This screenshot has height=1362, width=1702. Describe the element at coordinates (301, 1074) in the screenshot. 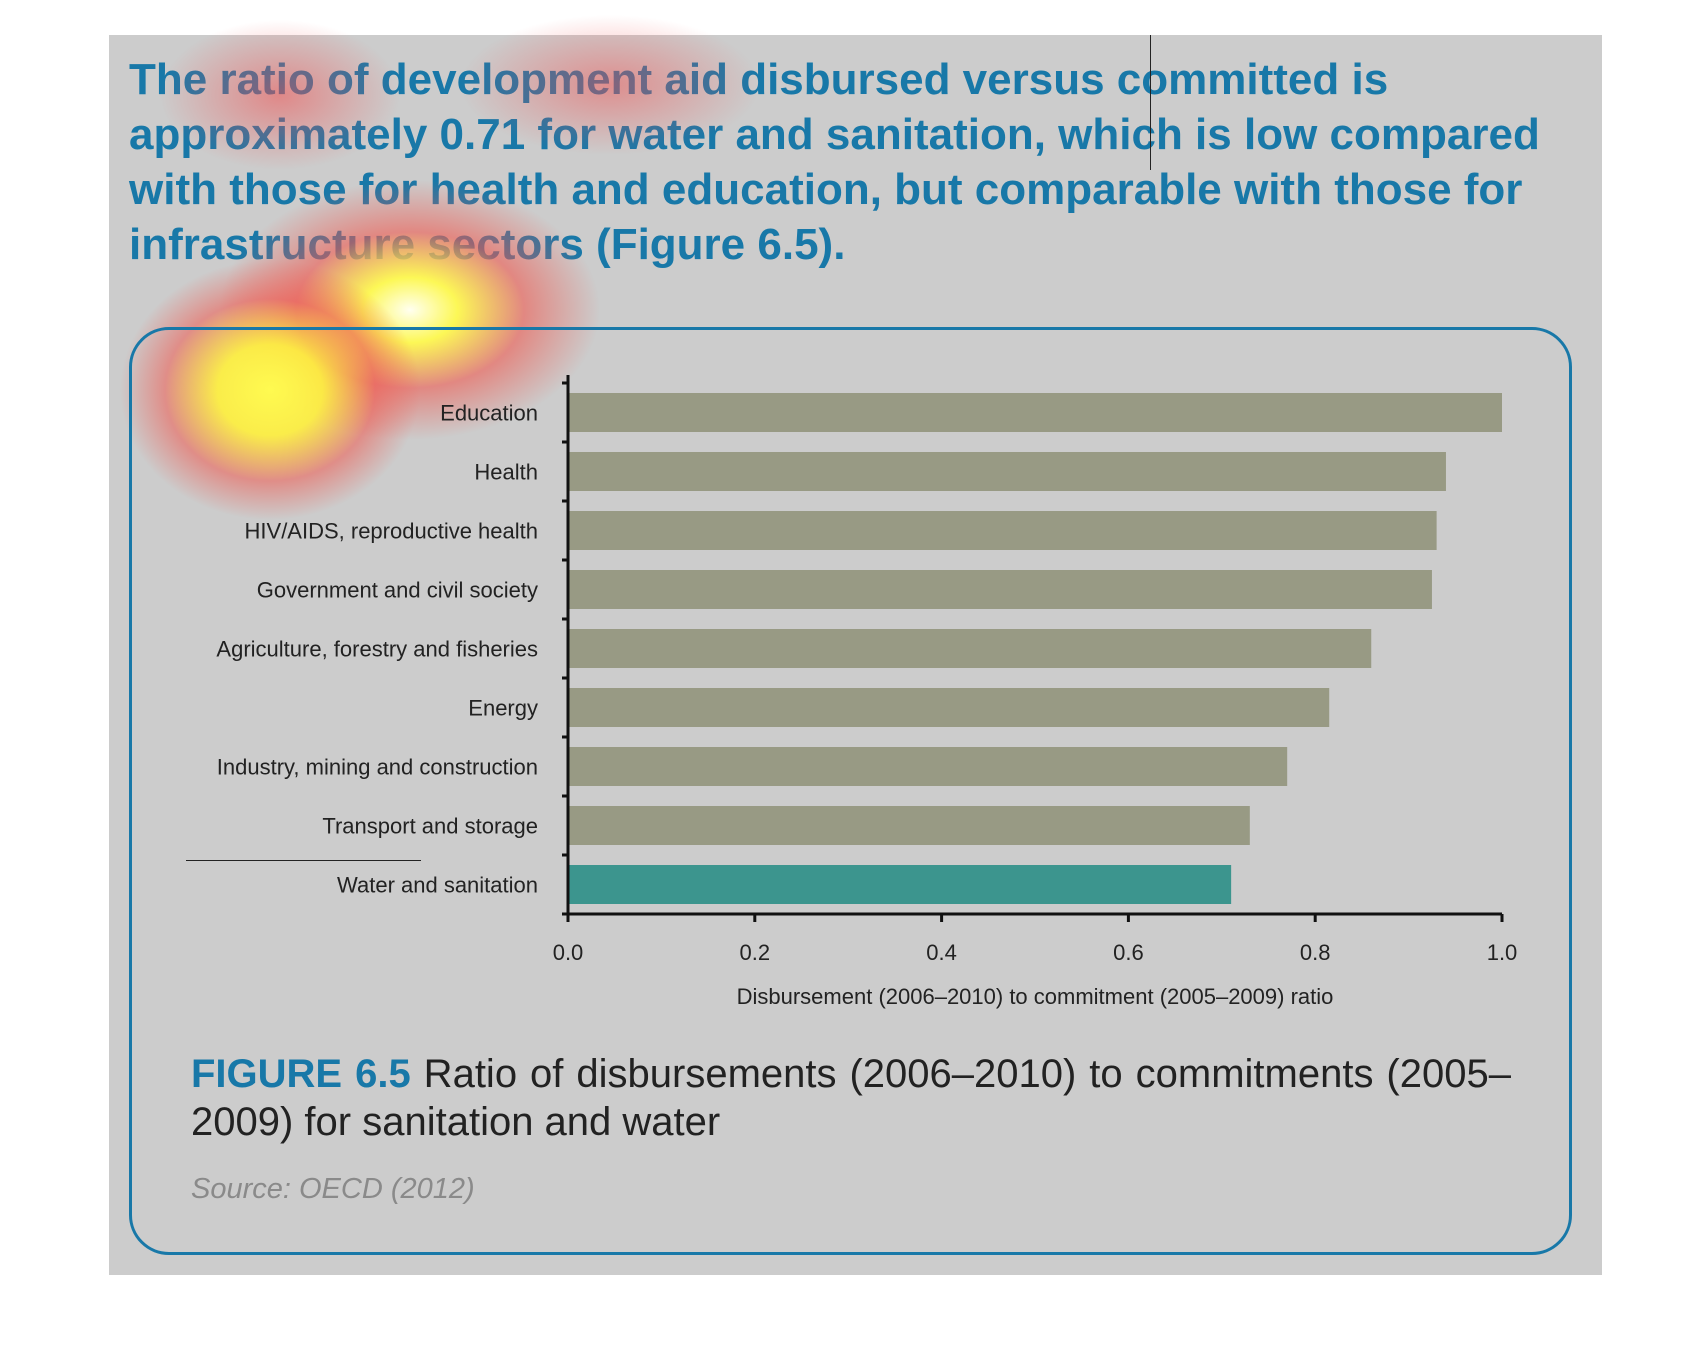

I see `figure-label: FIGURE 6.5` at that location.